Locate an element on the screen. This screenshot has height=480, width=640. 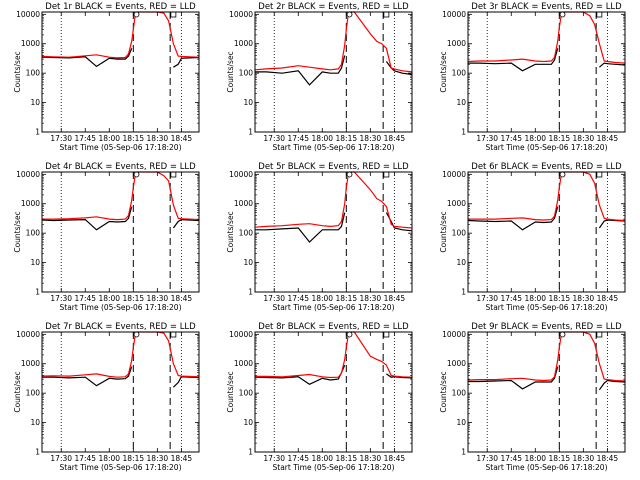
panel-title: Det 3r BLACK = Events, RED = LLD is located at coordinates (546, 7).